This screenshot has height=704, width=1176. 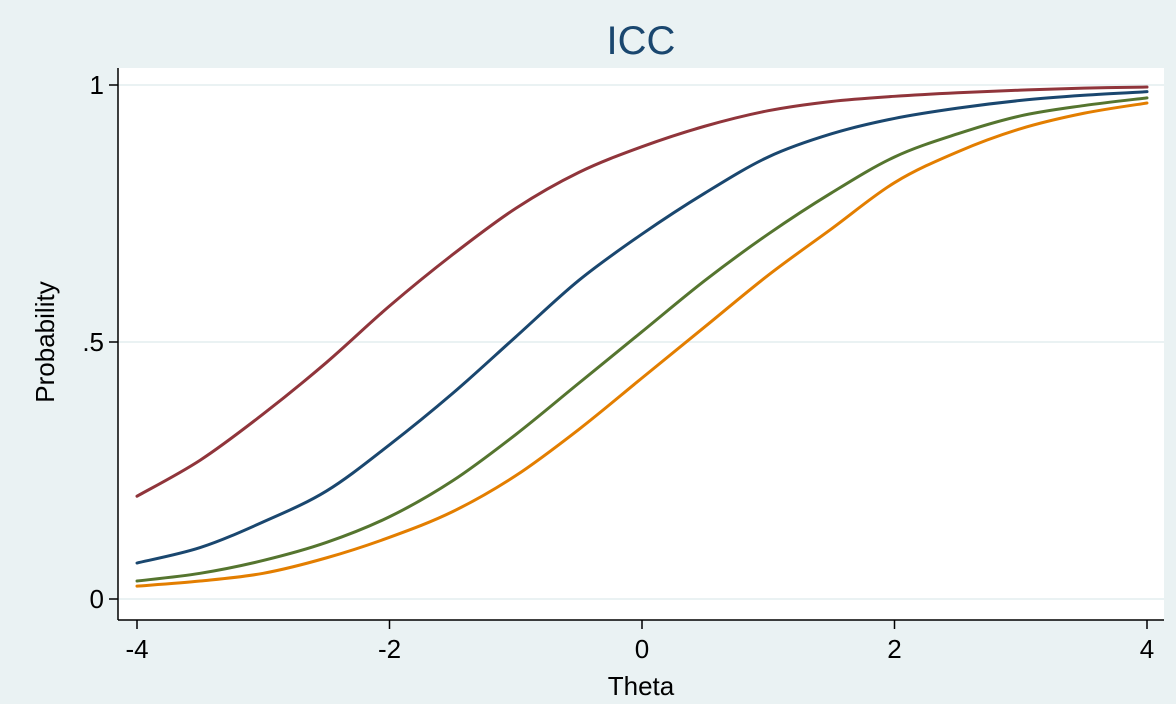 What do you see at coordinates (389, 649) in the screenshot?
I see `x-tick-label: -2` at bounding box center [389, 649].